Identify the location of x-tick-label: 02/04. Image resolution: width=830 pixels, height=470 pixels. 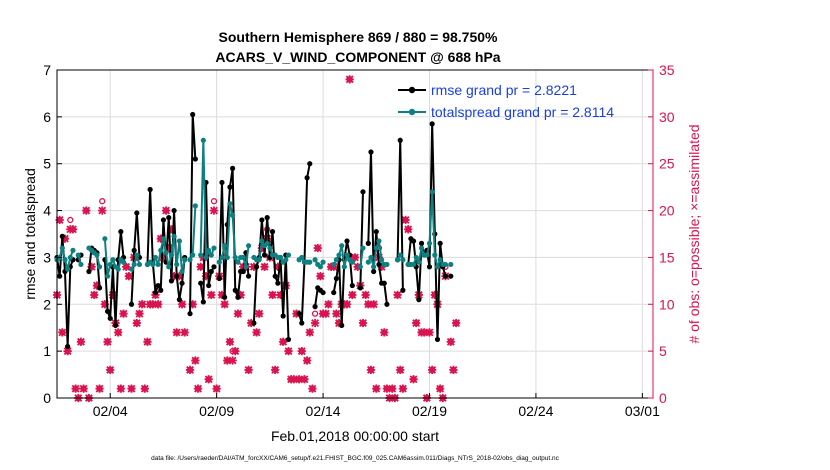
(110, 411).